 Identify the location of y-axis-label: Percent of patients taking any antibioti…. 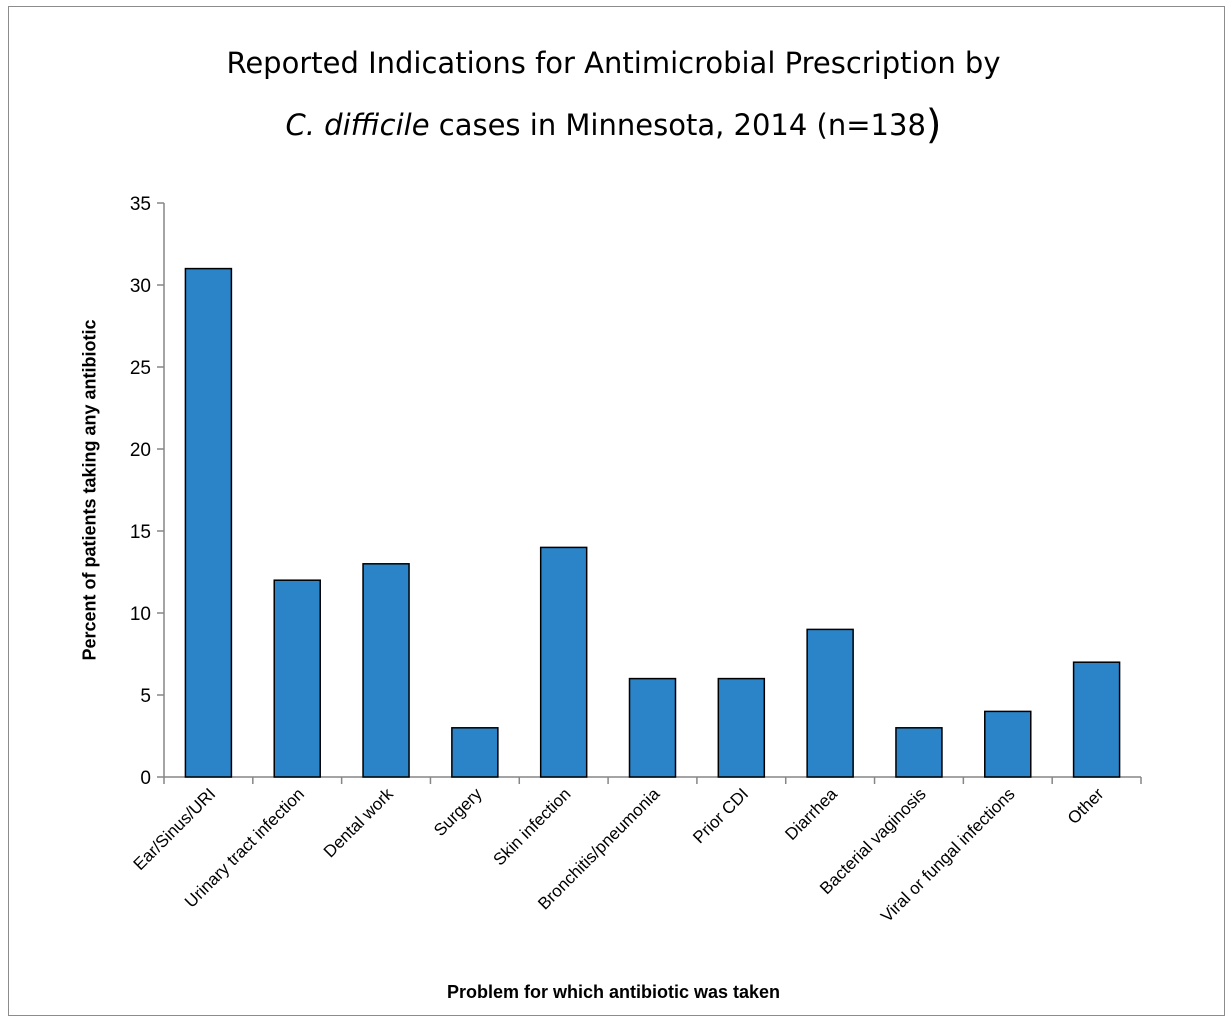
(89, 490).